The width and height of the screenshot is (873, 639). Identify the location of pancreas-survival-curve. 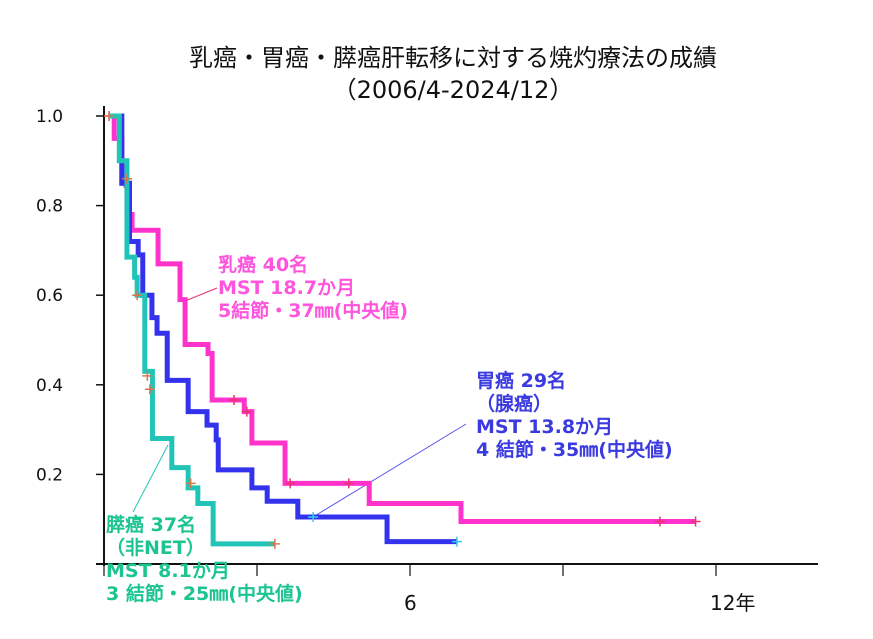
(192, 330).